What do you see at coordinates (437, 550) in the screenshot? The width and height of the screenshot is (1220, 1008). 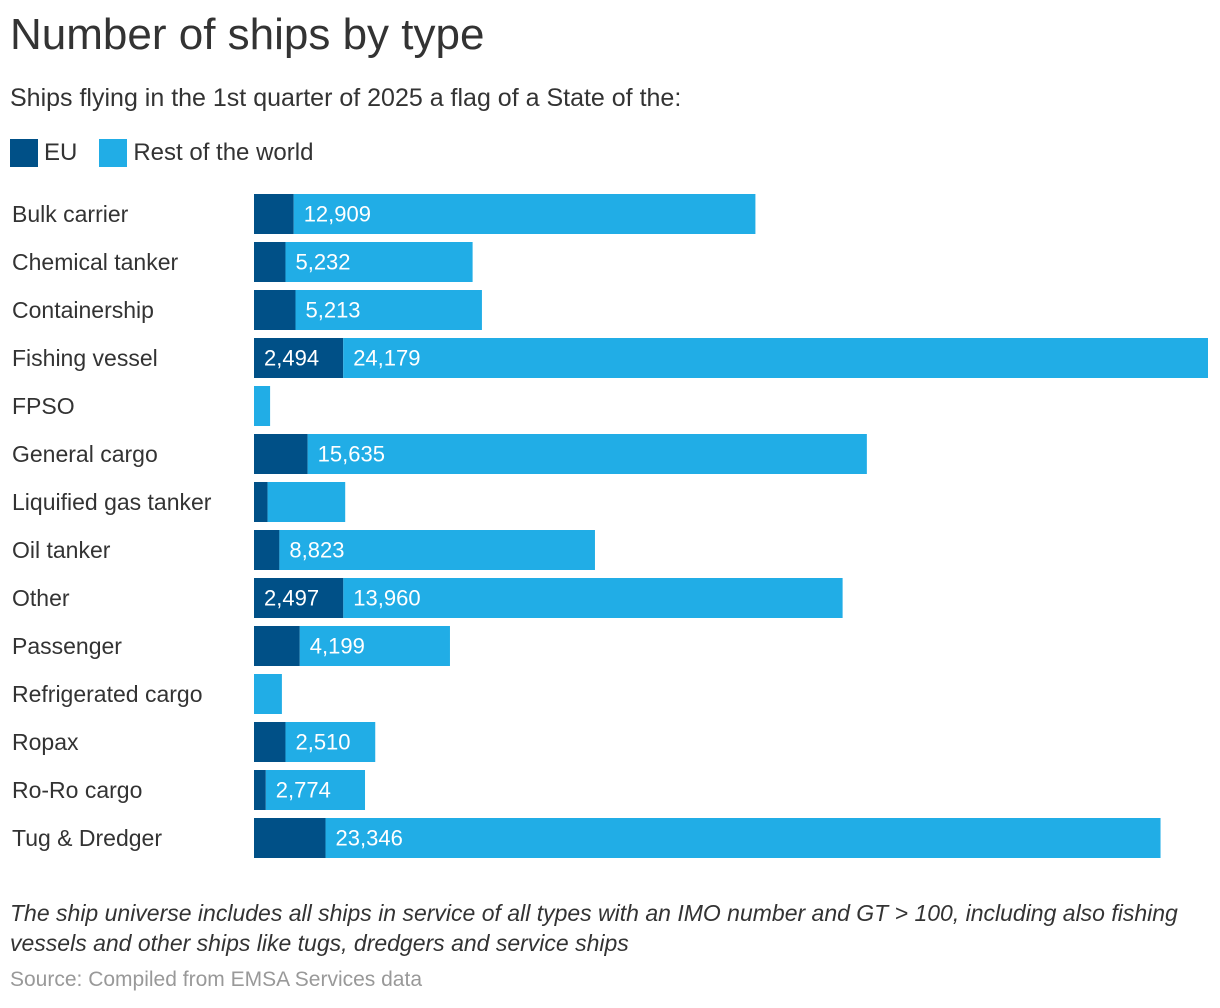 I see `bar-rest-of-the-world-oil-tanker` at bounding box center [437, 550].